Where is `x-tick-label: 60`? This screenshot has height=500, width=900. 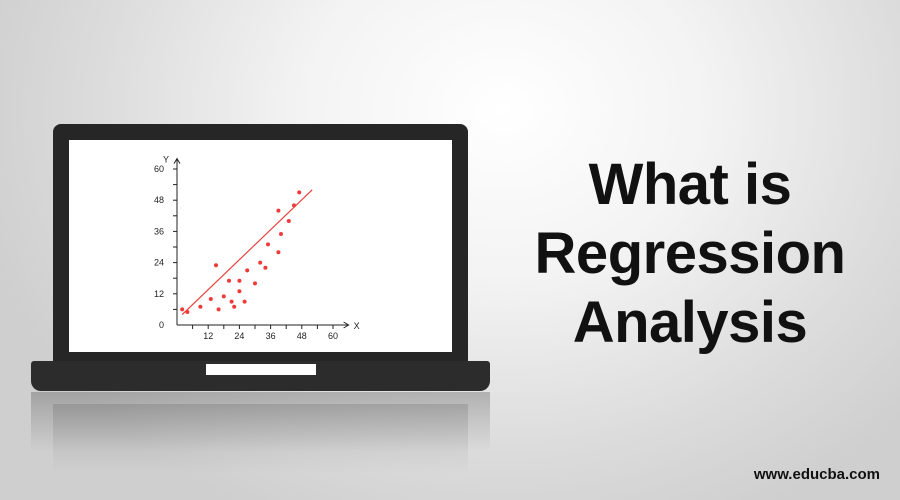 x-tick-label: 60 is located at coordinates (333, 336).